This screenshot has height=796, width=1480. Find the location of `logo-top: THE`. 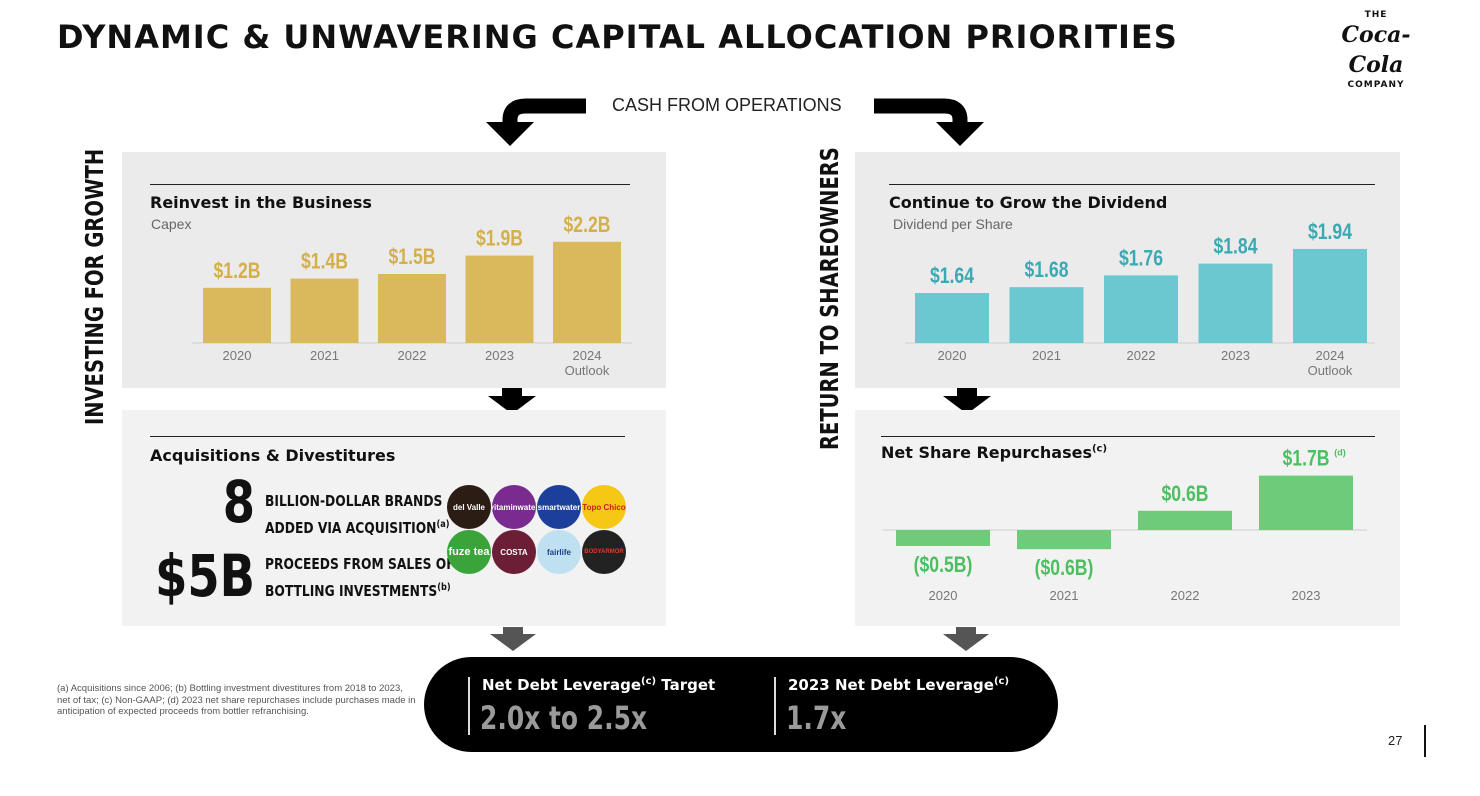

logo-top: THE is located at coordinates (1376, 15).